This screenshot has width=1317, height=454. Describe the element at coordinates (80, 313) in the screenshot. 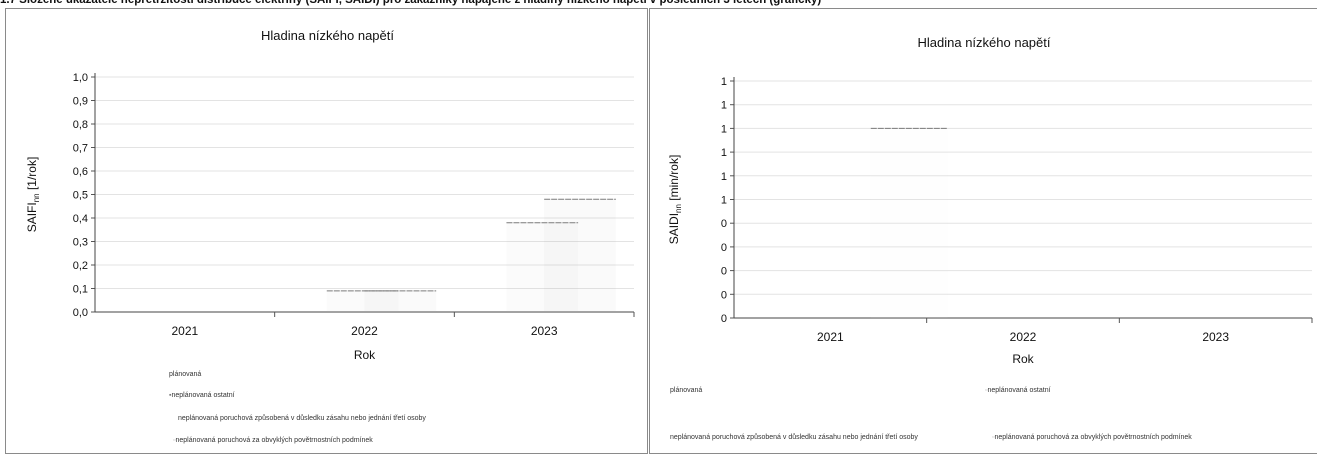

I see `y-tick-label: 0,0` at that location.